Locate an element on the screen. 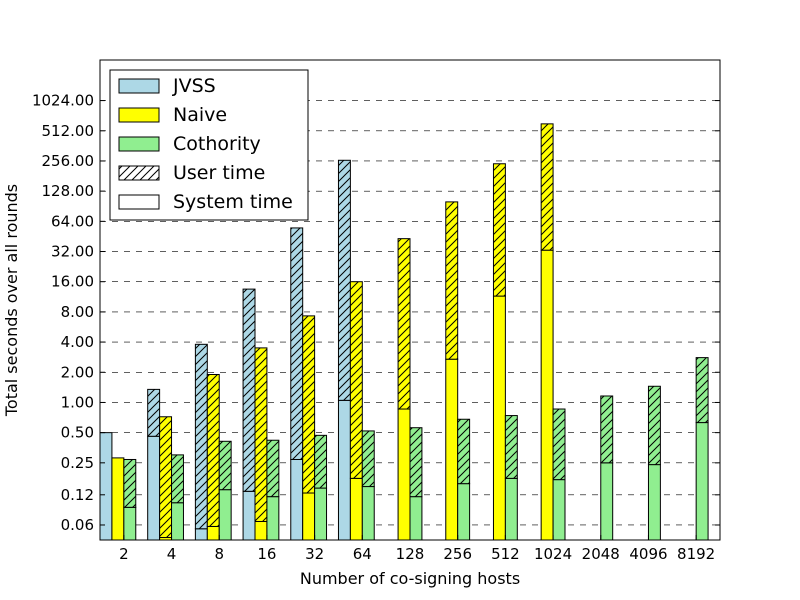 The width and height of the screenshot is (800, 600). y-tick-label: 256.00 is located at coordinates (68, 161).